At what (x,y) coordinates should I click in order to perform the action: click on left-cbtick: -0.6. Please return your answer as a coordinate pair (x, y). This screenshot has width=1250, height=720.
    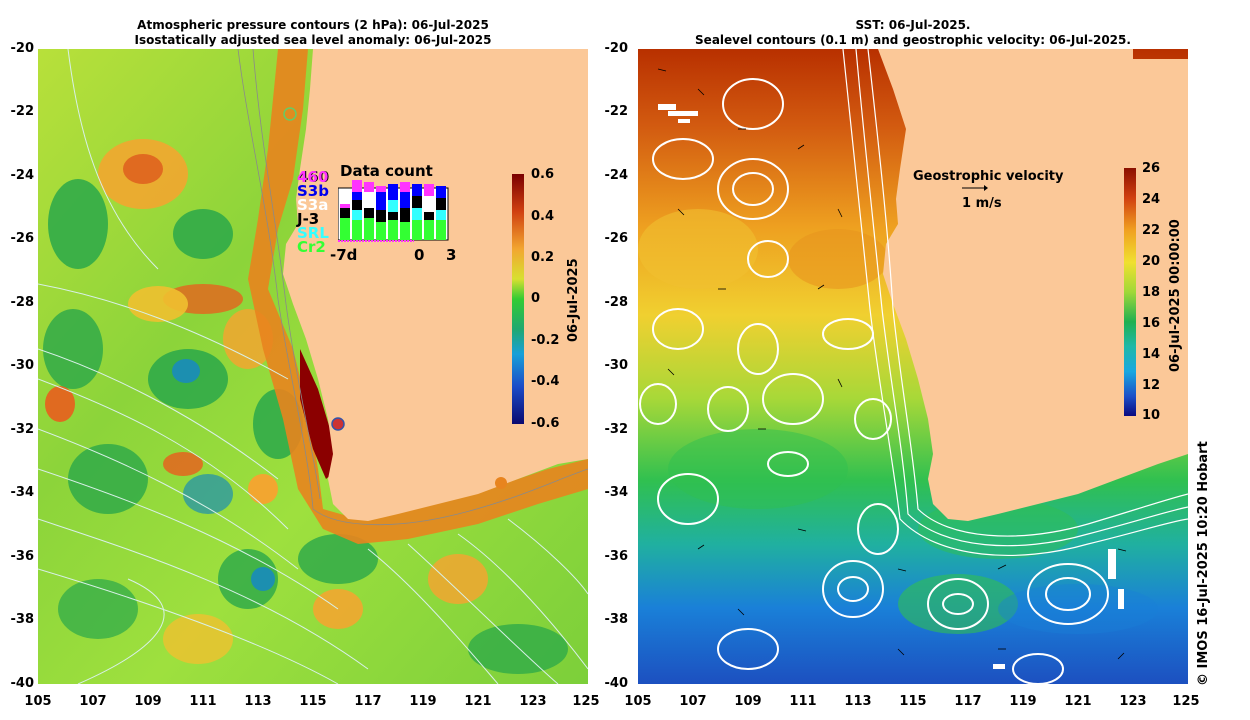
    Looking at the image, I should click on (545, 423).